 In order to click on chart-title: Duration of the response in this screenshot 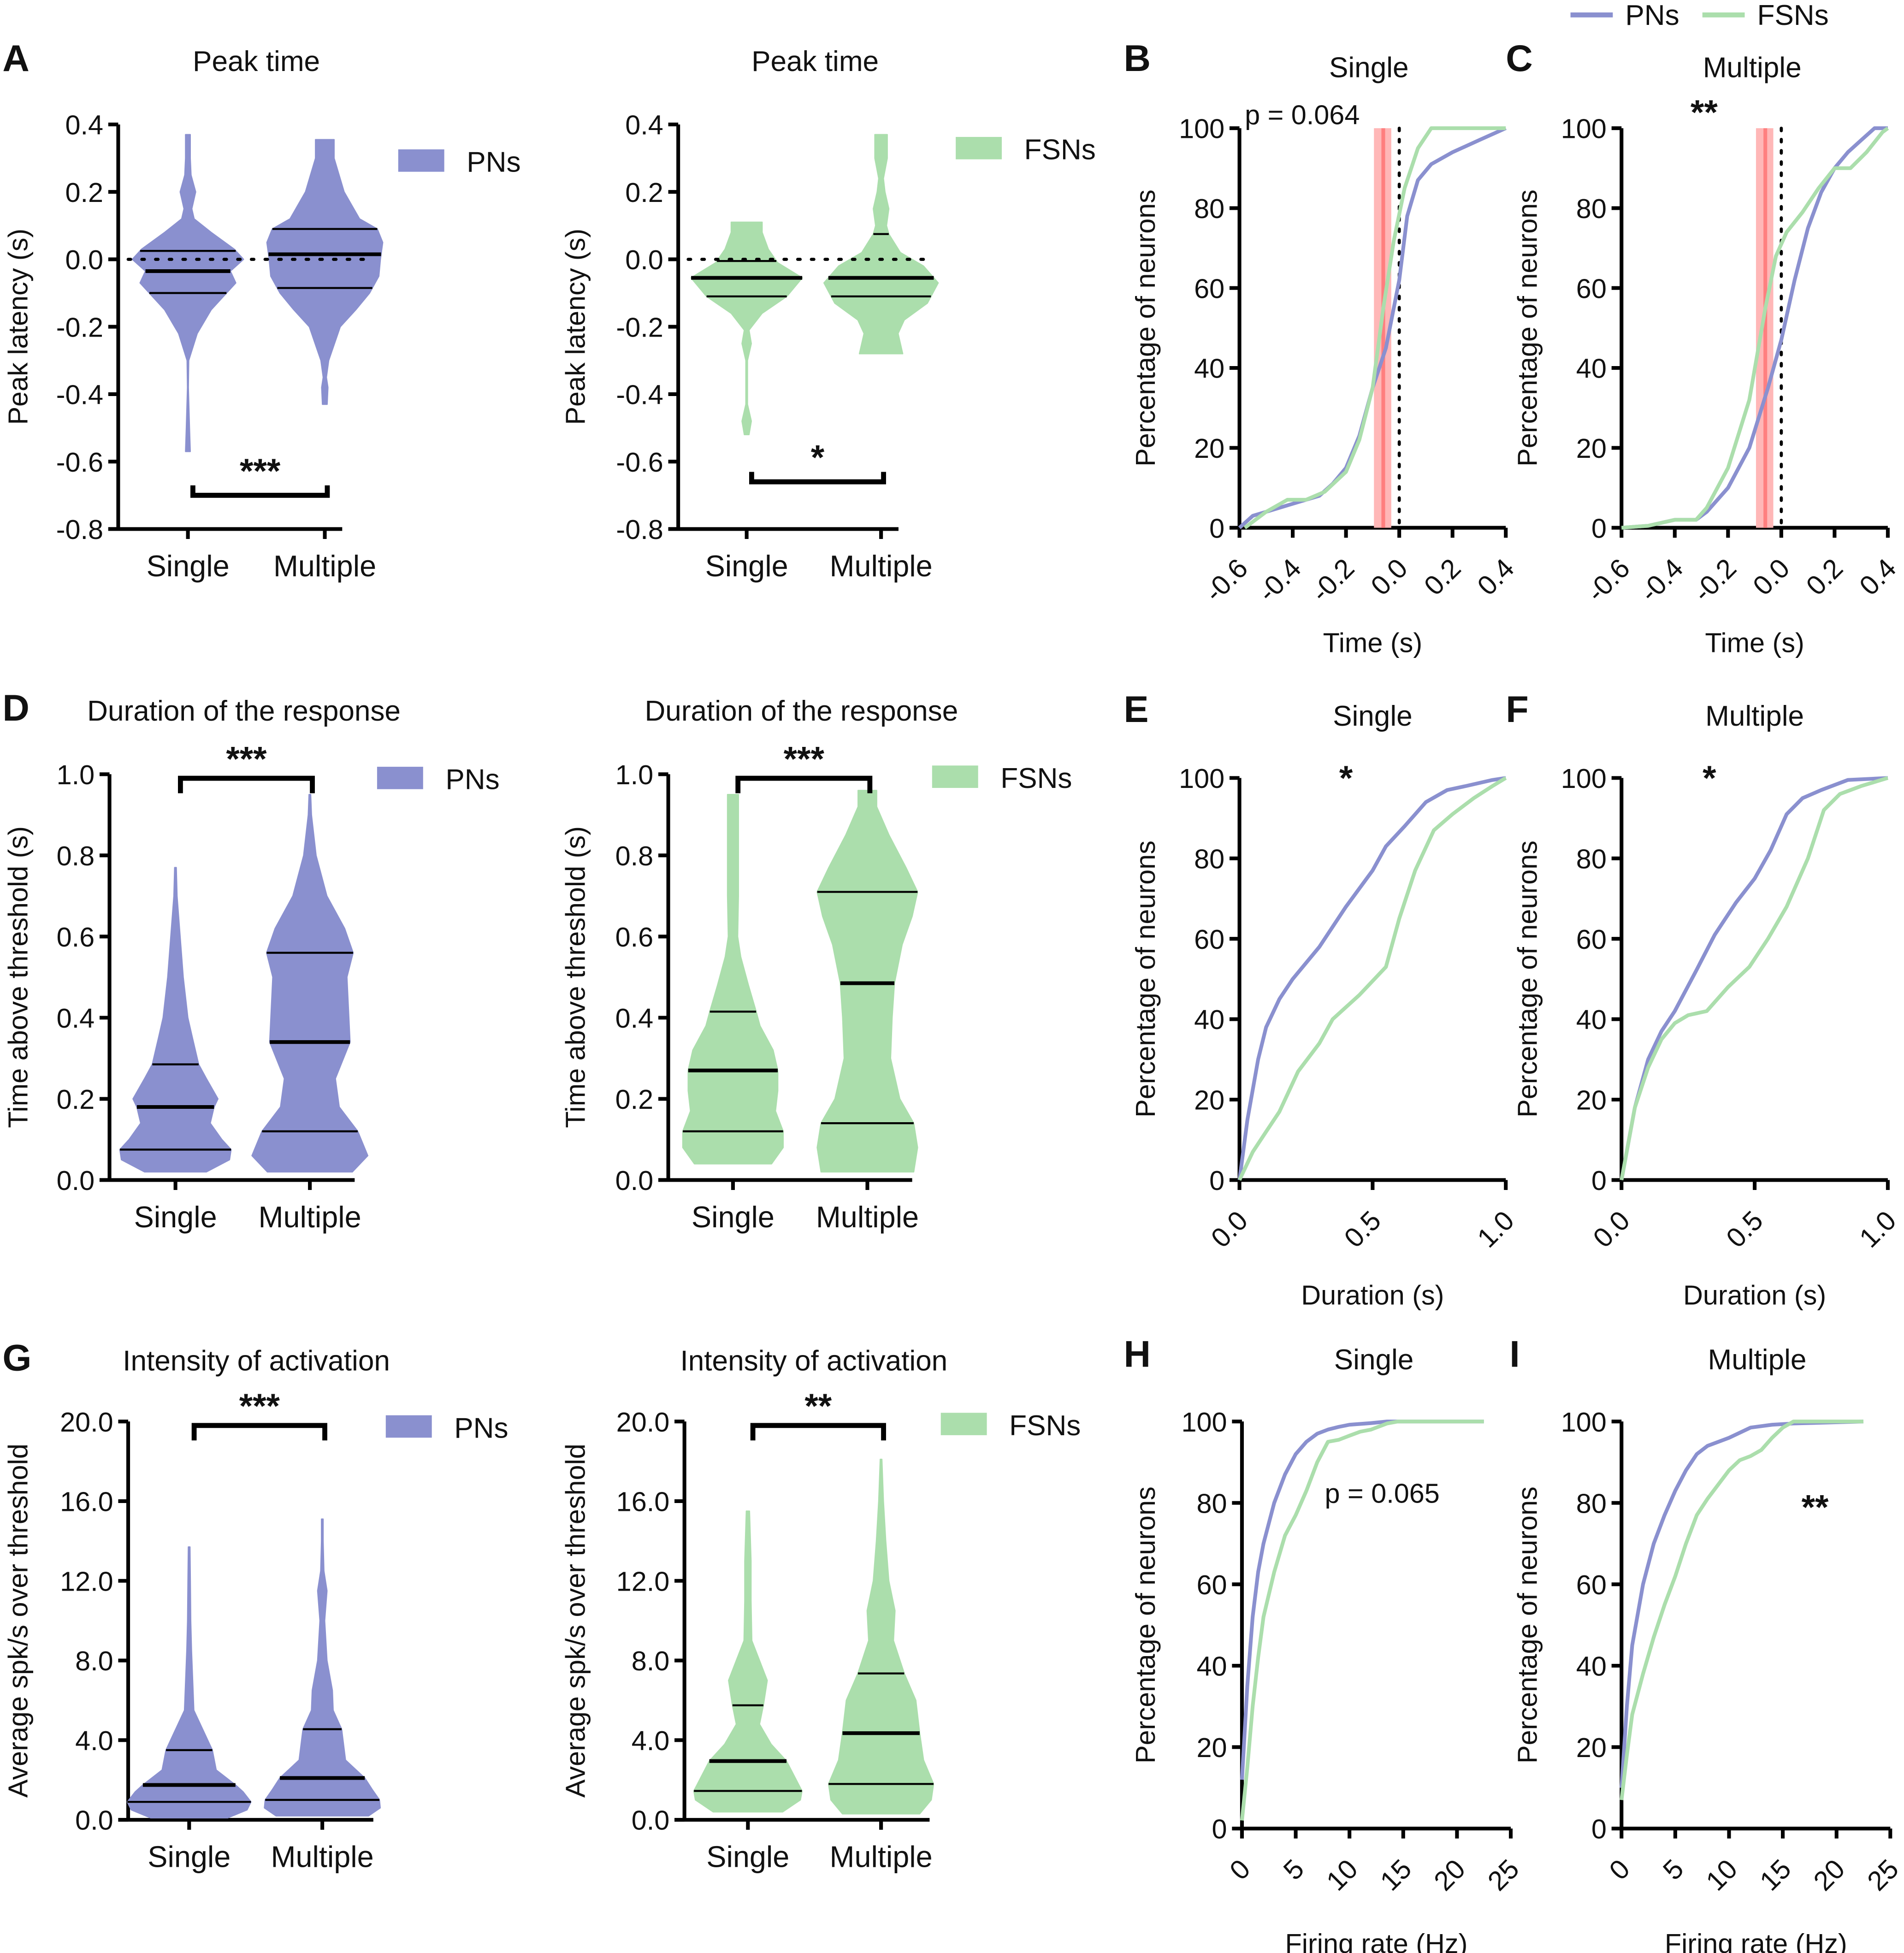, I will do `click(244, 711)`.